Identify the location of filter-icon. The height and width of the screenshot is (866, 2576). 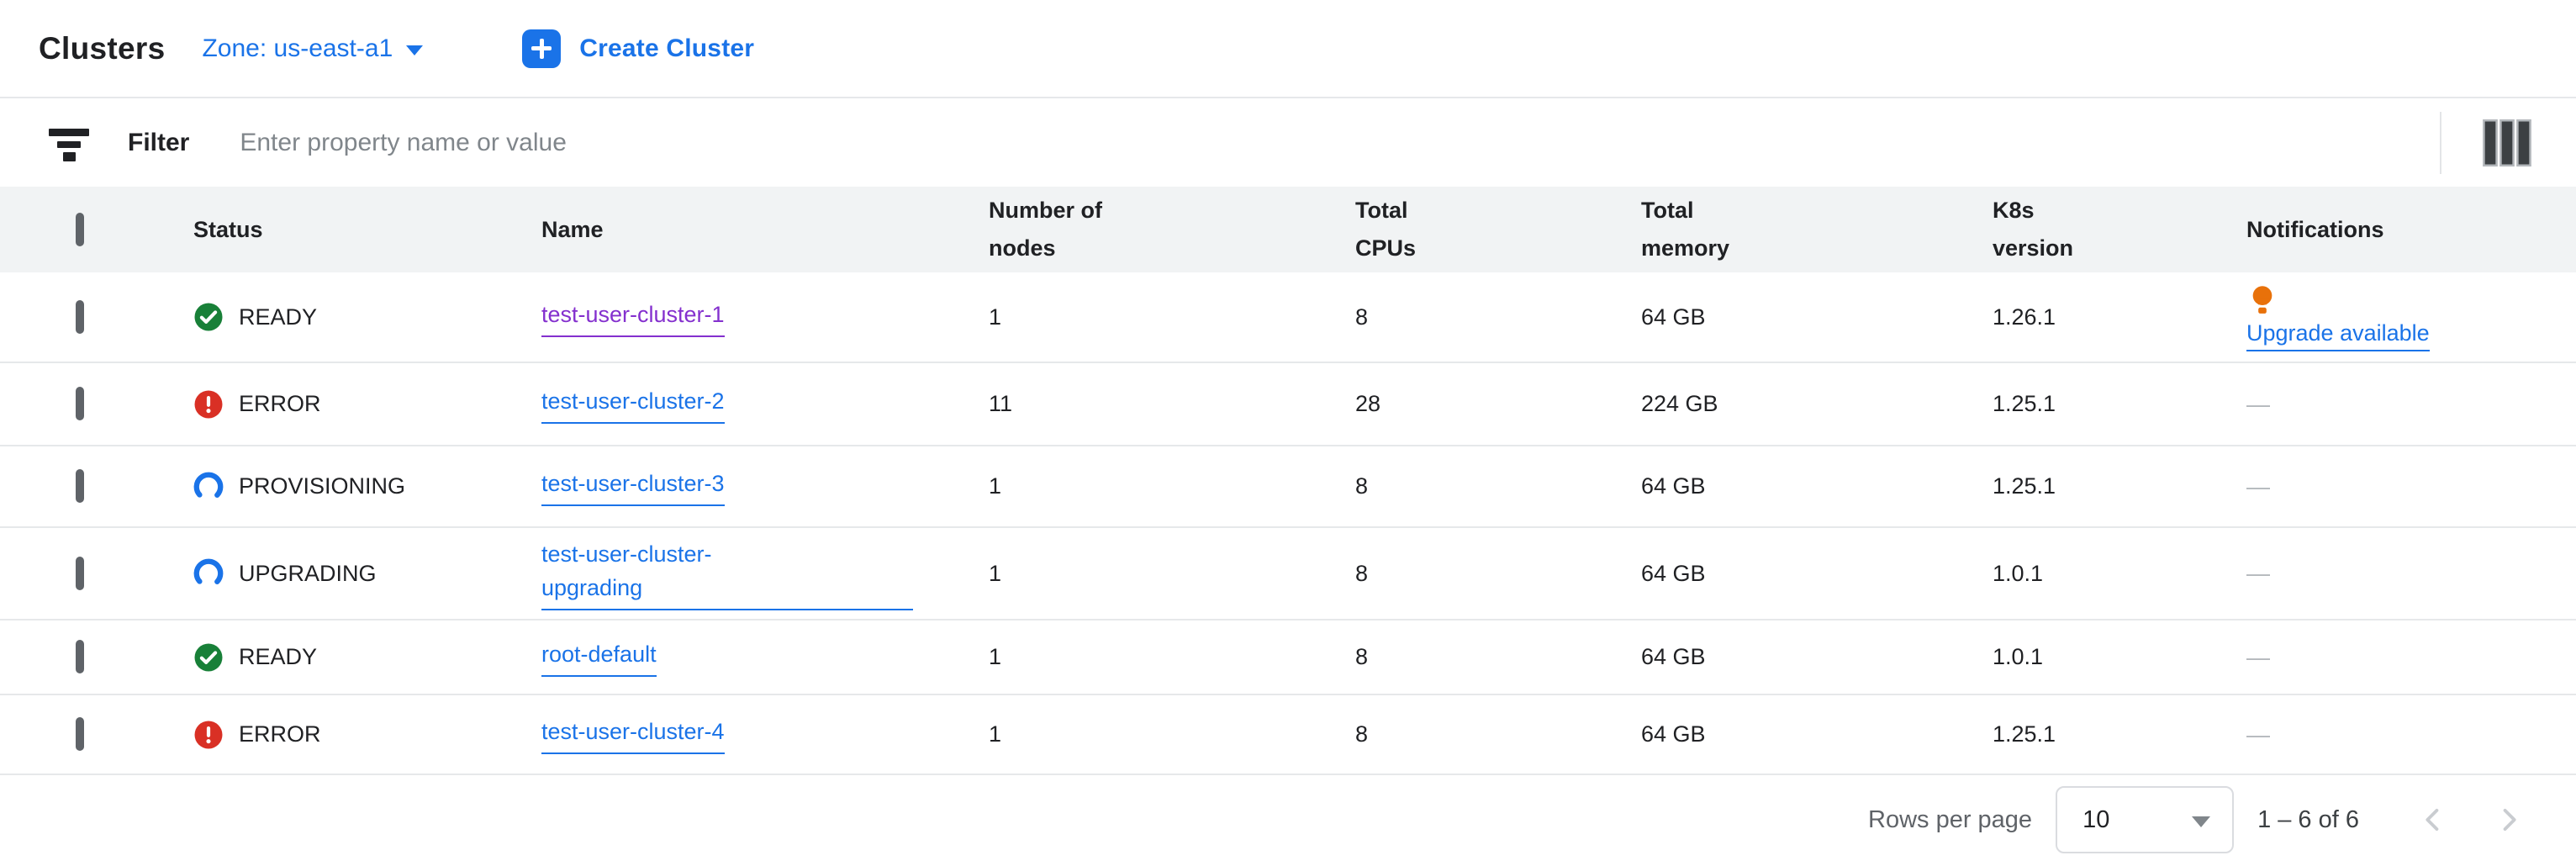
(69, 143).